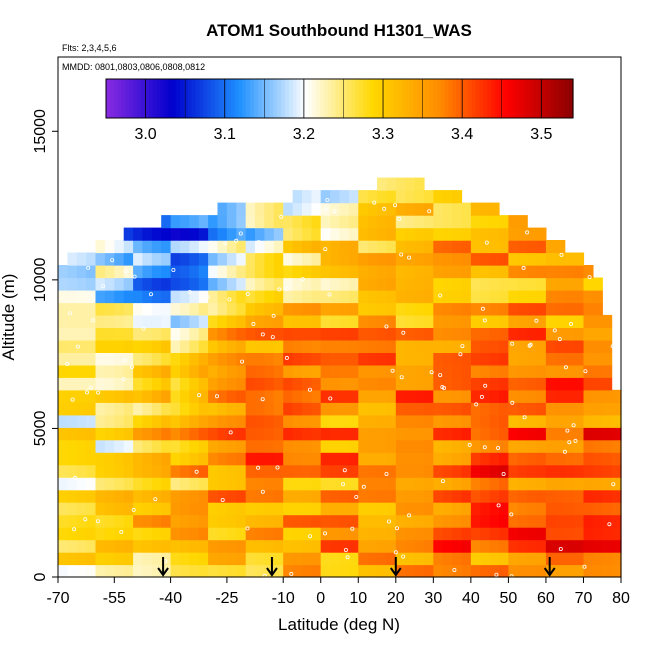  I want to click on flight-marker-head, so click(549, 572).